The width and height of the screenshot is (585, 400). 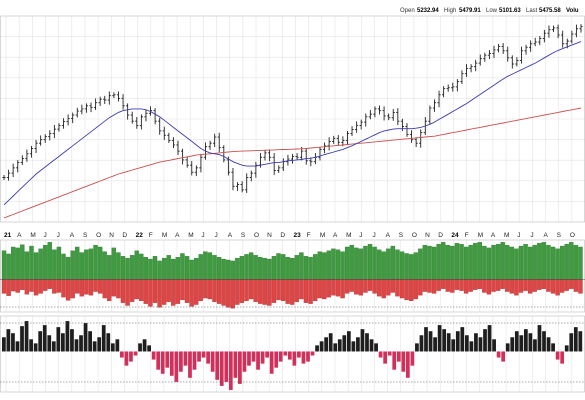 What do you see at coordinates (140, 235) in the screenshot?
I see `x-tick-label: 22` at bounding box center [140, 235].